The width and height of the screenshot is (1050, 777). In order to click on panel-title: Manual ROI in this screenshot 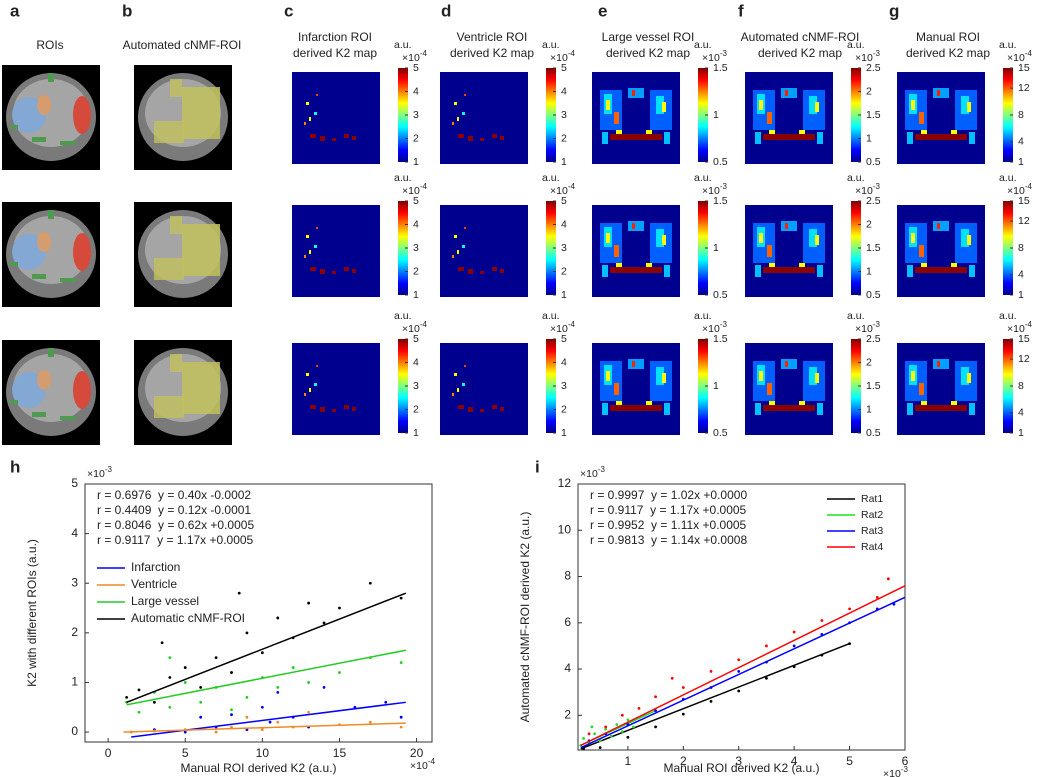, I will do `click(948, 37)`.